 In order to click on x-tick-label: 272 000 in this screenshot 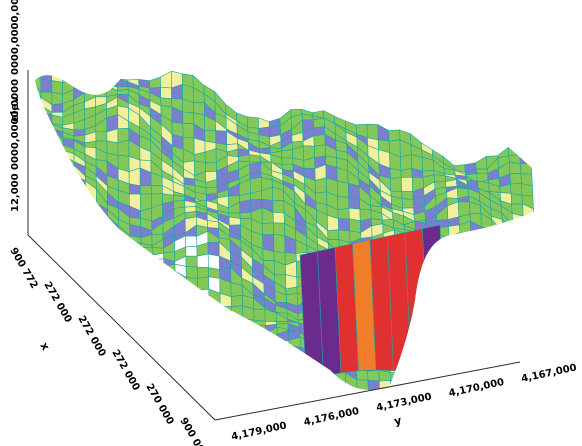, I will do `click(57, 302)`.